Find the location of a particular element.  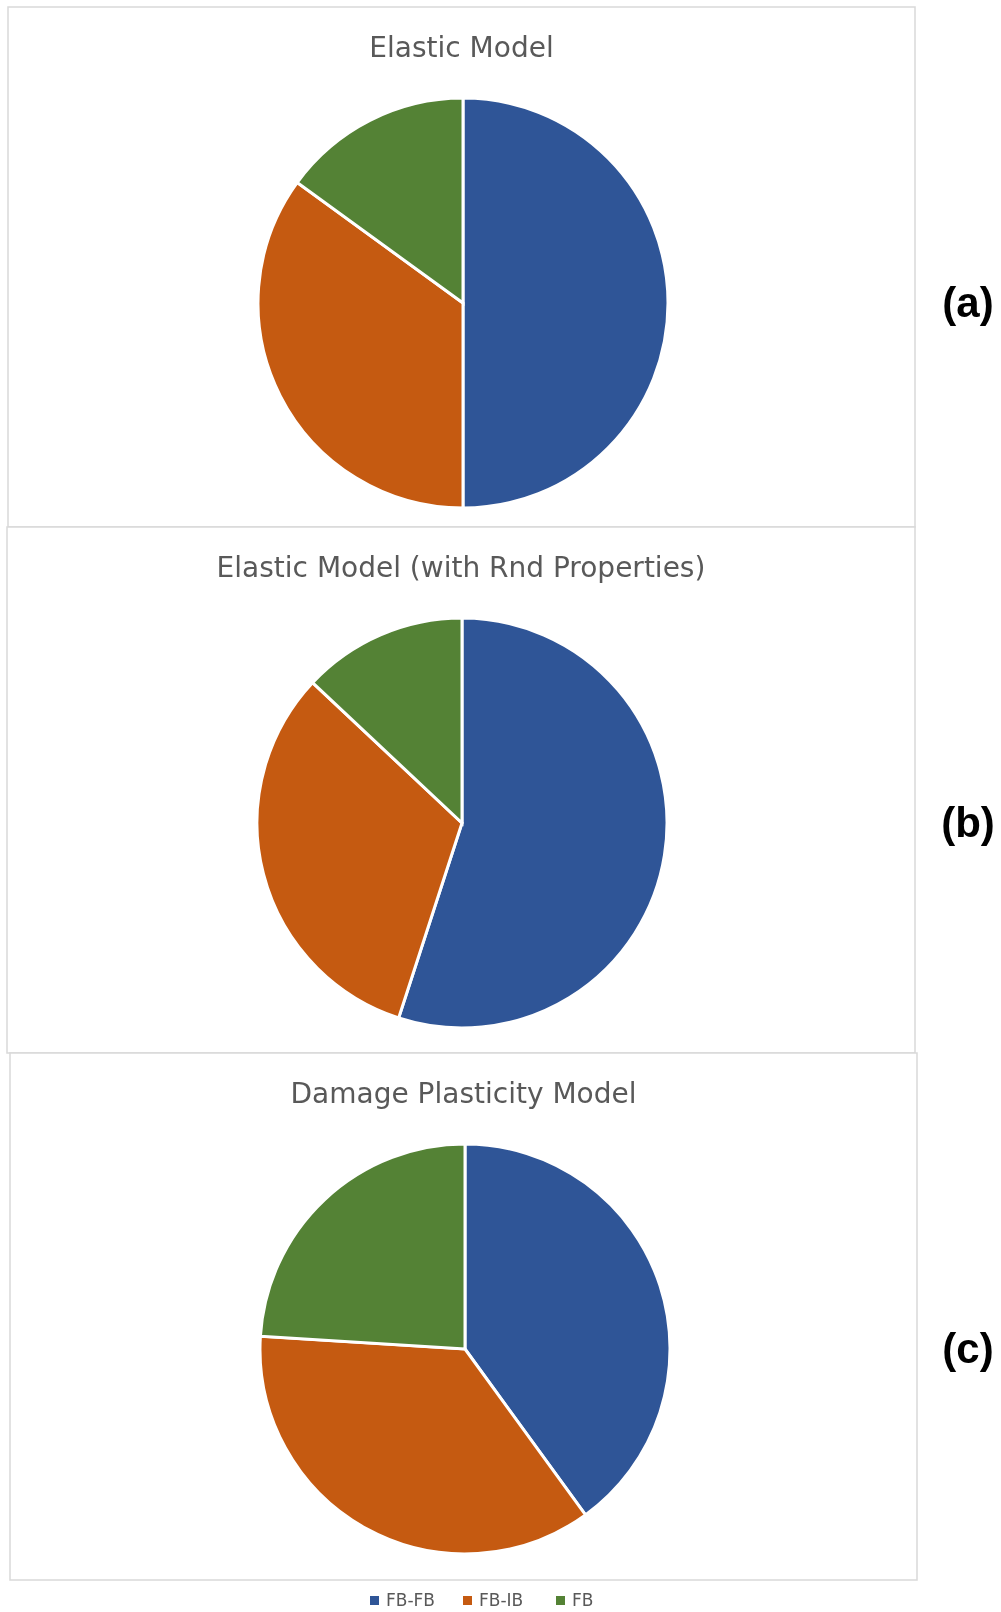

text: (a) is located at coordinates (968, 302).